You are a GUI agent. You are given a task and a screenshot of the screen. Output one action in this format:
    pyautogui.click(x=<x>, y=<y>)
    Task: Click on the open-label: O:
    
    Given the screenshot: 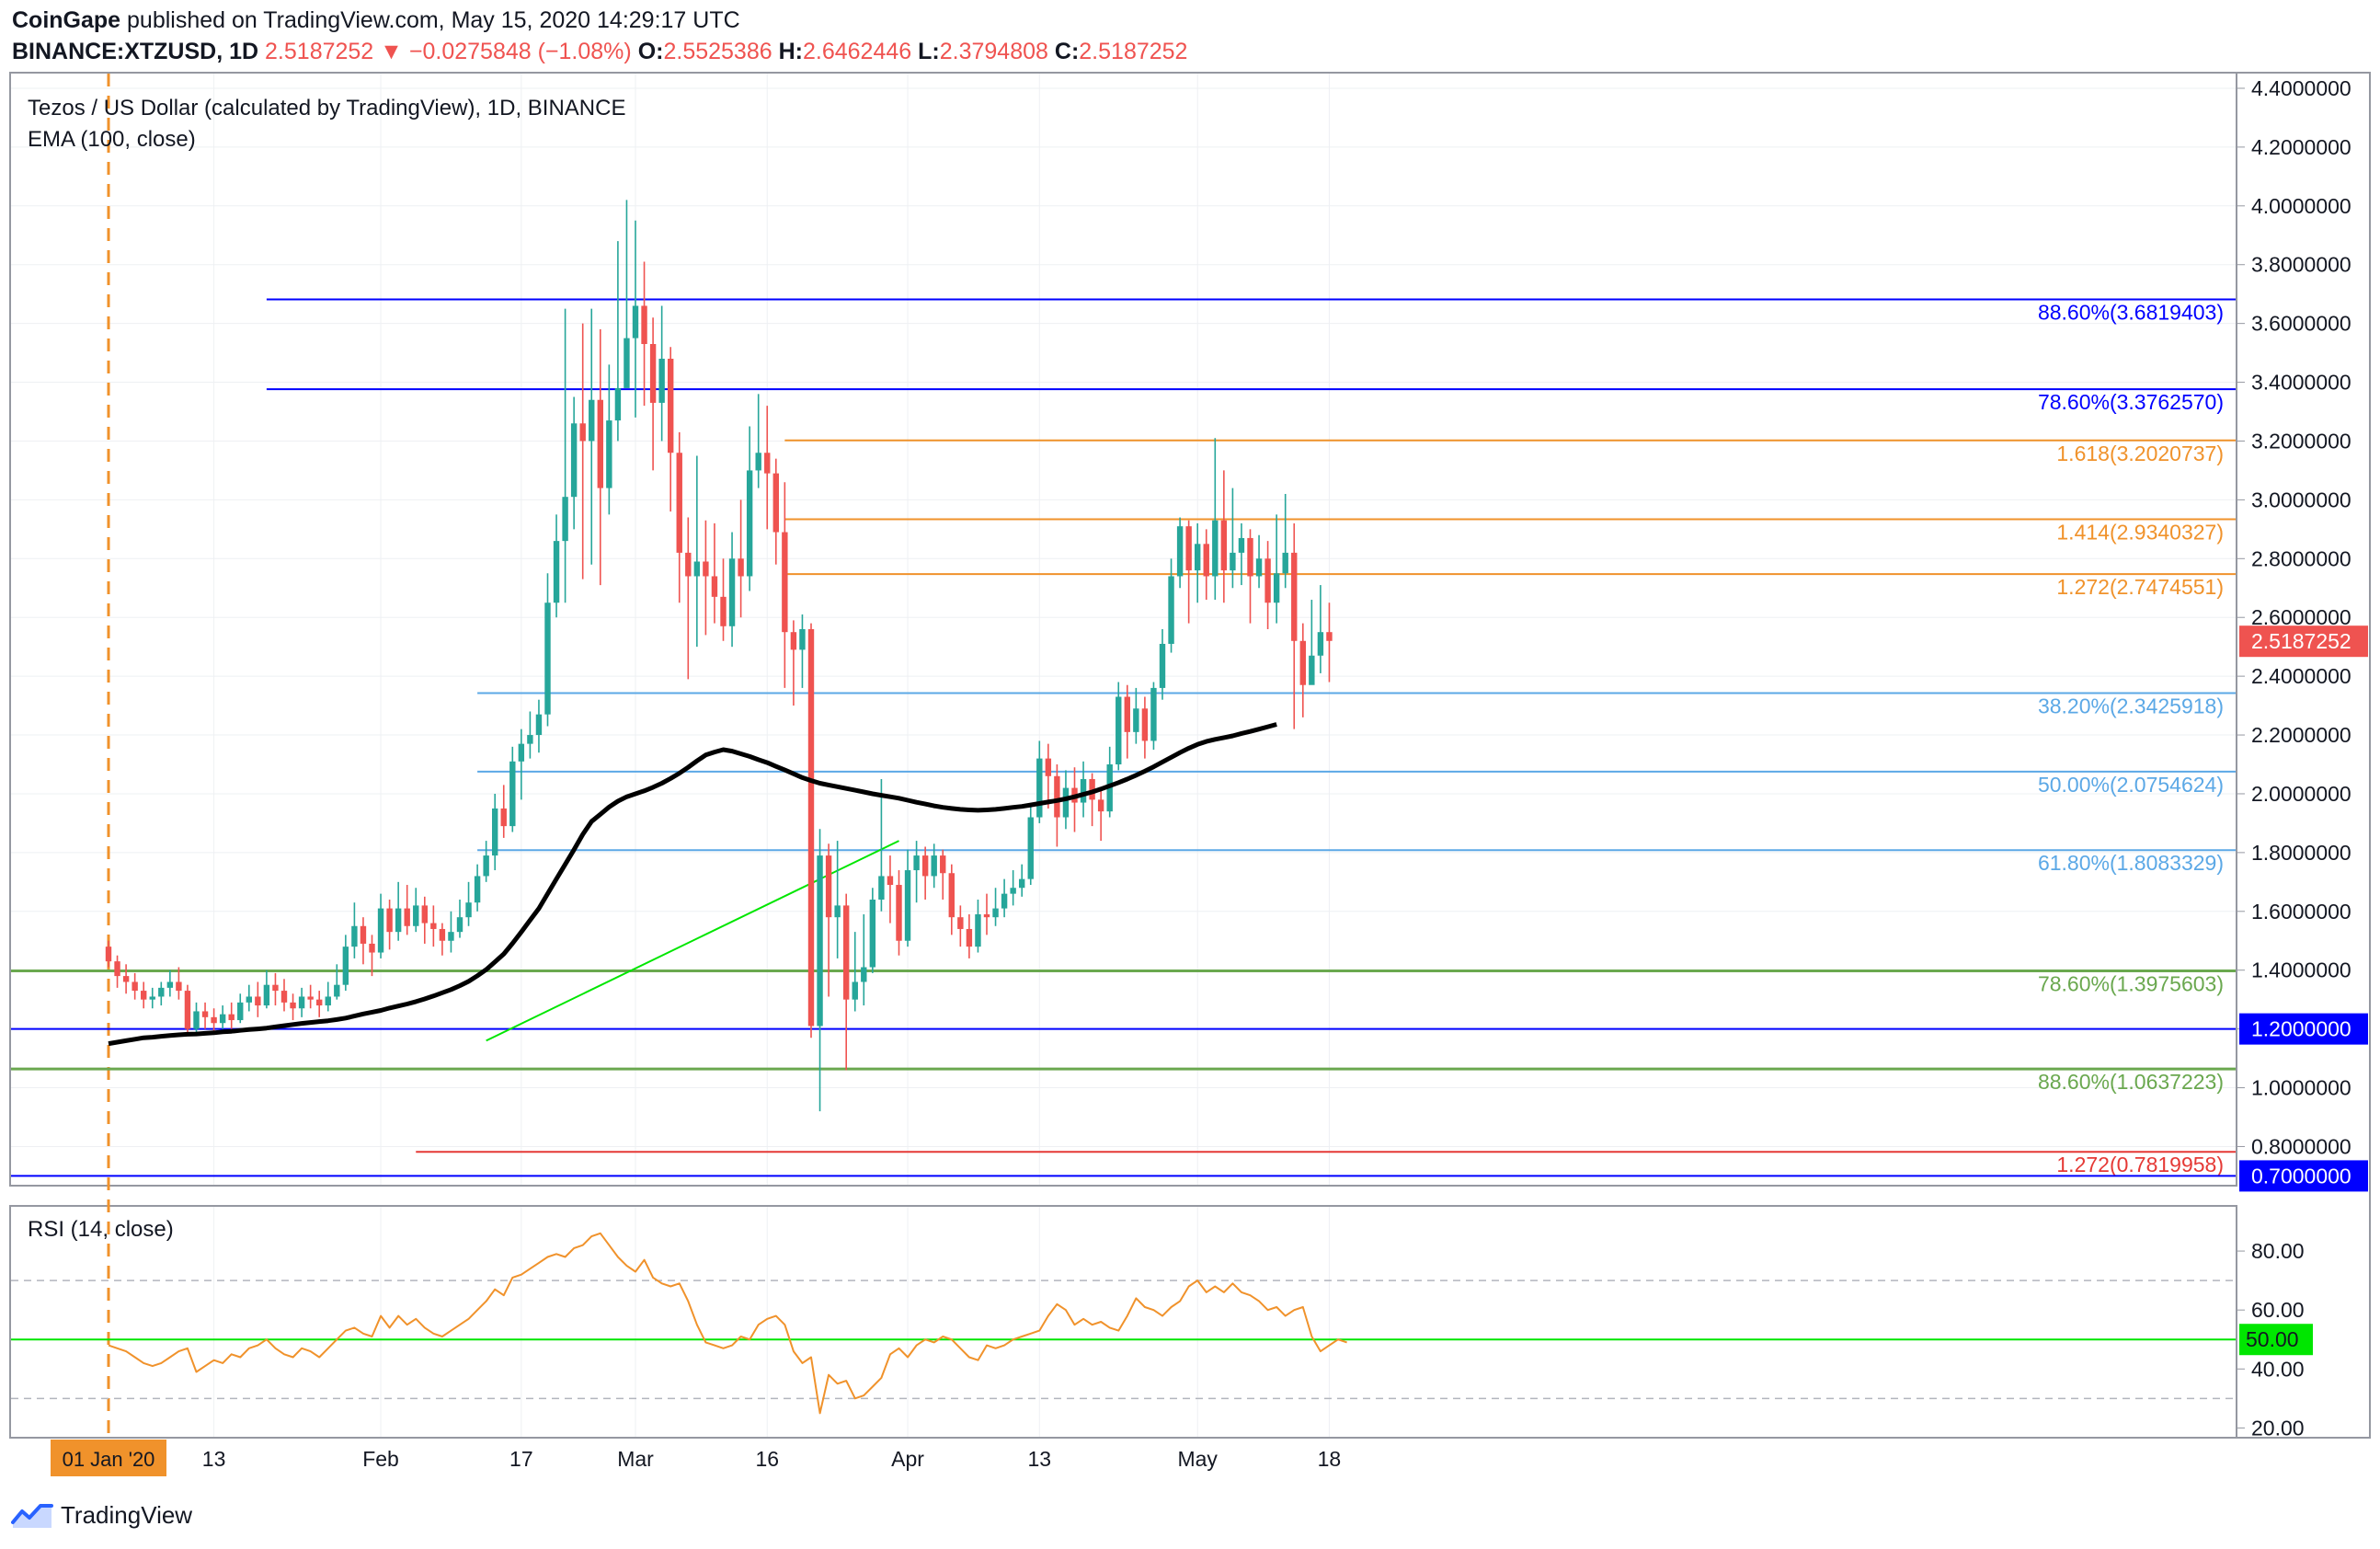 What is the action you would take?
    pyautogui.click(x=650, y=52)
    